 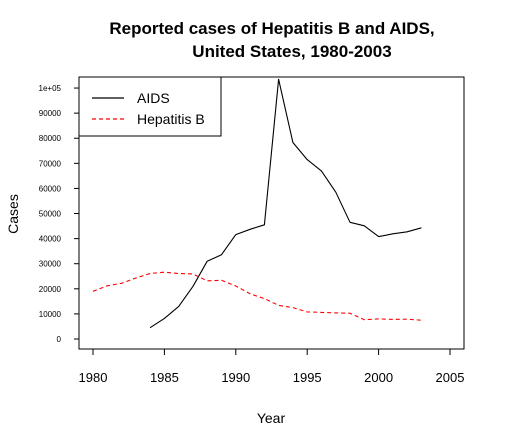 I want to click on y-tick-label-40000: 40000, so click(x=50, y=239).